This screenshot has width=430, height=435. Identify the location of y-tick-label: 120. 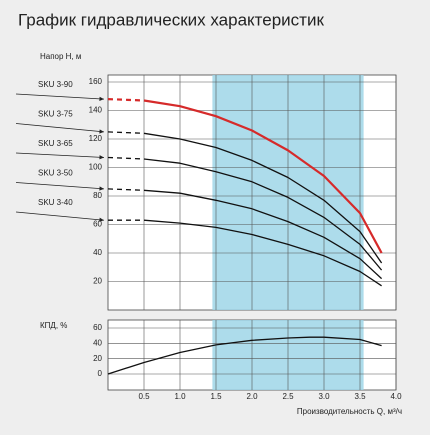
(96, 138).